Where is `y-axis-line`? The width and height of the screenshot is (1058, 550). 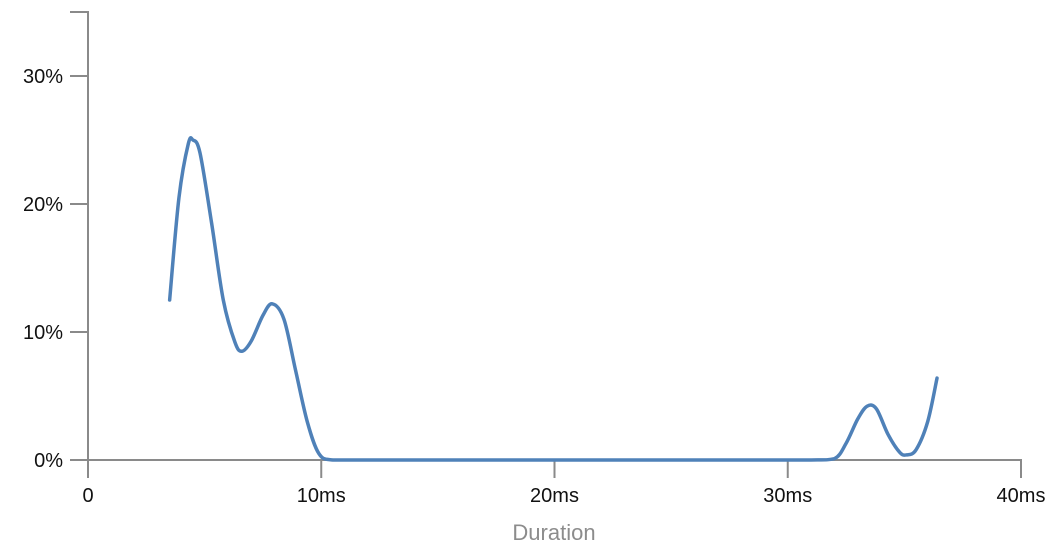 y-axis-line is located at coordinates (79, 236).